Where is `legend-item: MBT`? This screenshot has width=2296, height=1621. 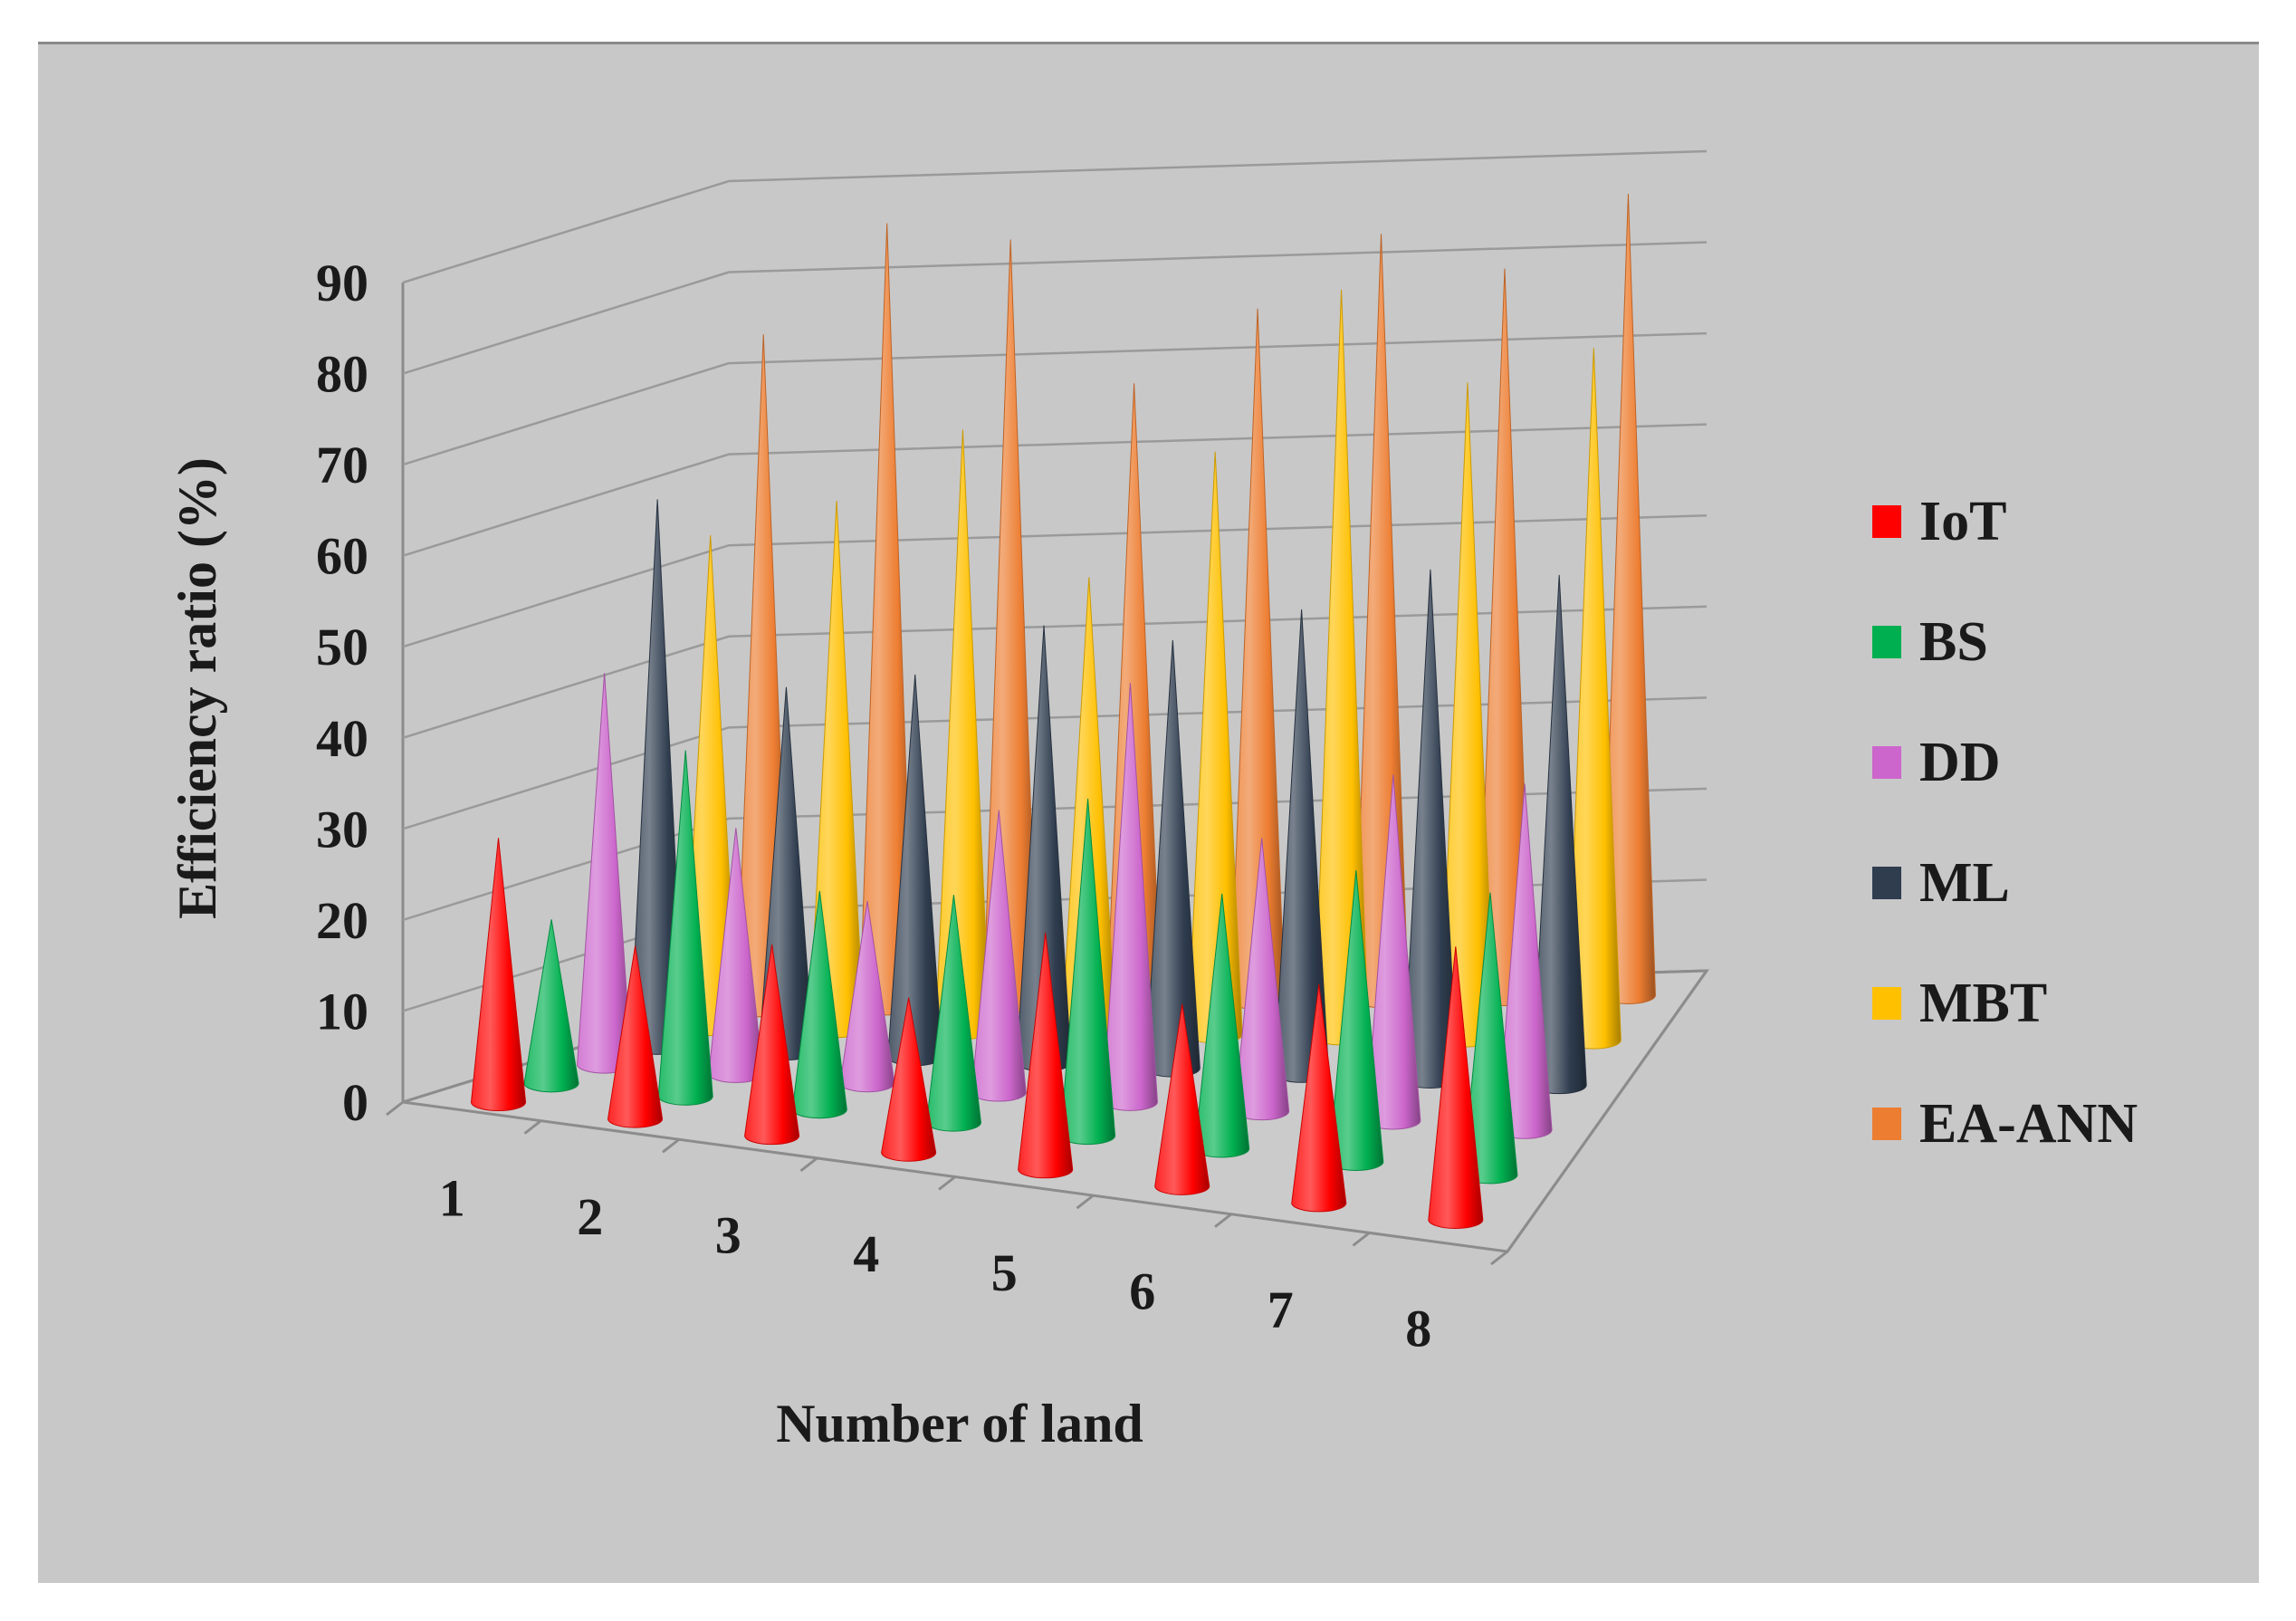 legend-item: MBT is located at coordinates (1959, 1003).